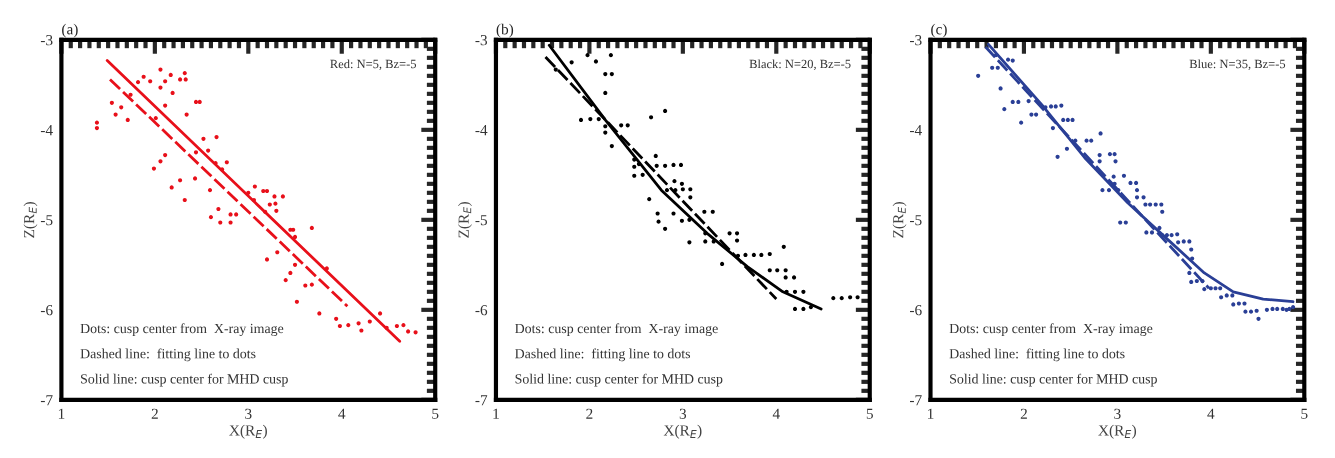 The image size is (1335, 458). I want to click on annotation: Black: N=20, Bz=-5, so click(800, 64).